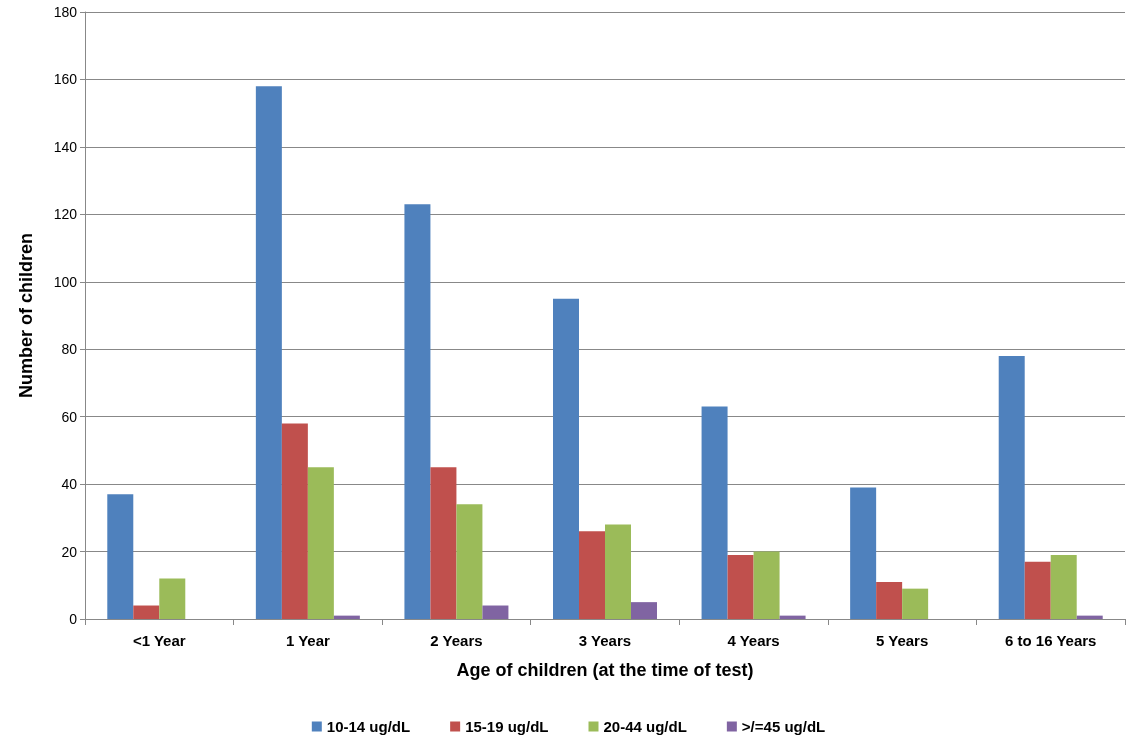 The width and height of the screenshot is (1137, 749). Describe the element at coordinates (368, 726) in the screenshot. I see `legend-label: 10-14 ug/dL` at that location.